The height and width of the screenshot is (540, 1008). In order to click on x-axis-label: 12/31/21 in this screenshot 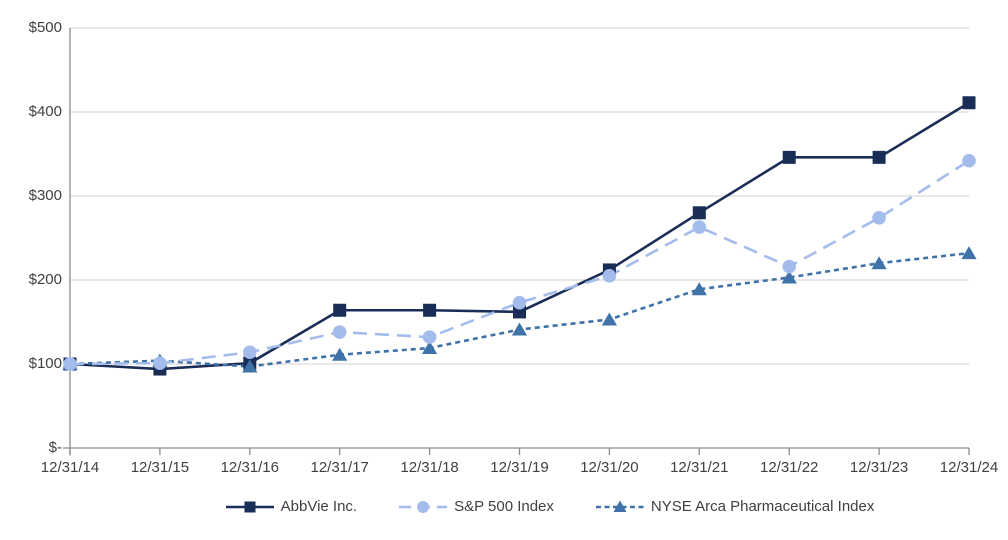, I will do `click(699, 467)`.